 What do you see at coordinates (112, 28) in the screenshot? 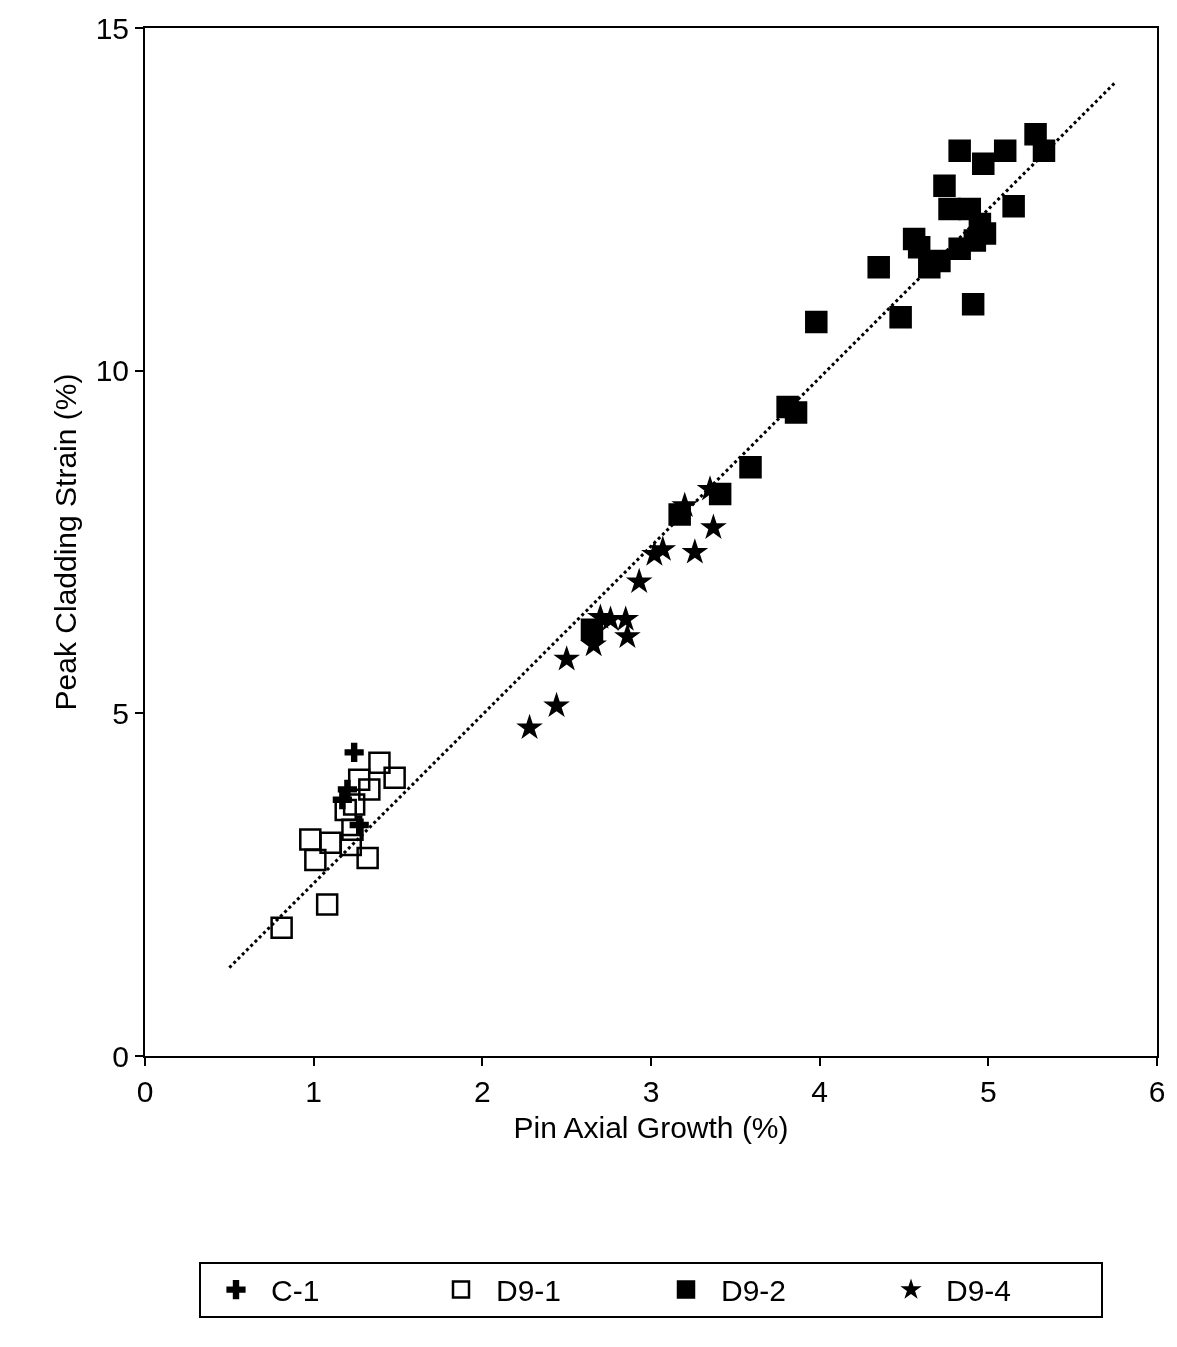
I see `y-tick-label: 15` at bounding box center [112, 28].